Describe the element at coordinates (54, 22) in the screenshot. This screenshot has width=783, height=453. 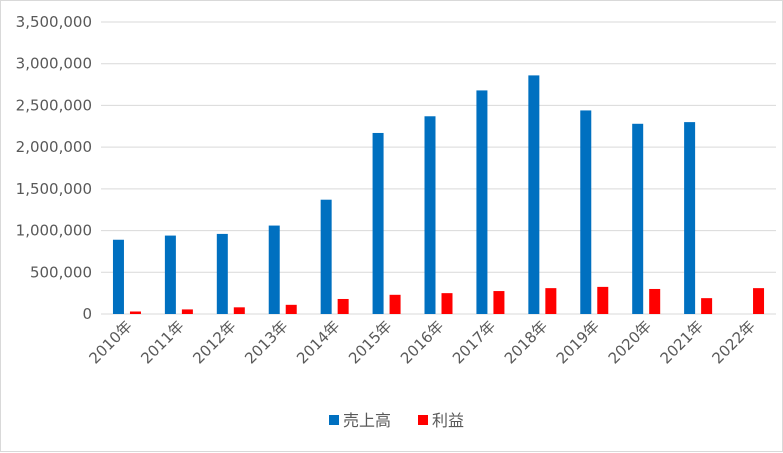
I see `y-tick-label: 3,500,000` at that location.